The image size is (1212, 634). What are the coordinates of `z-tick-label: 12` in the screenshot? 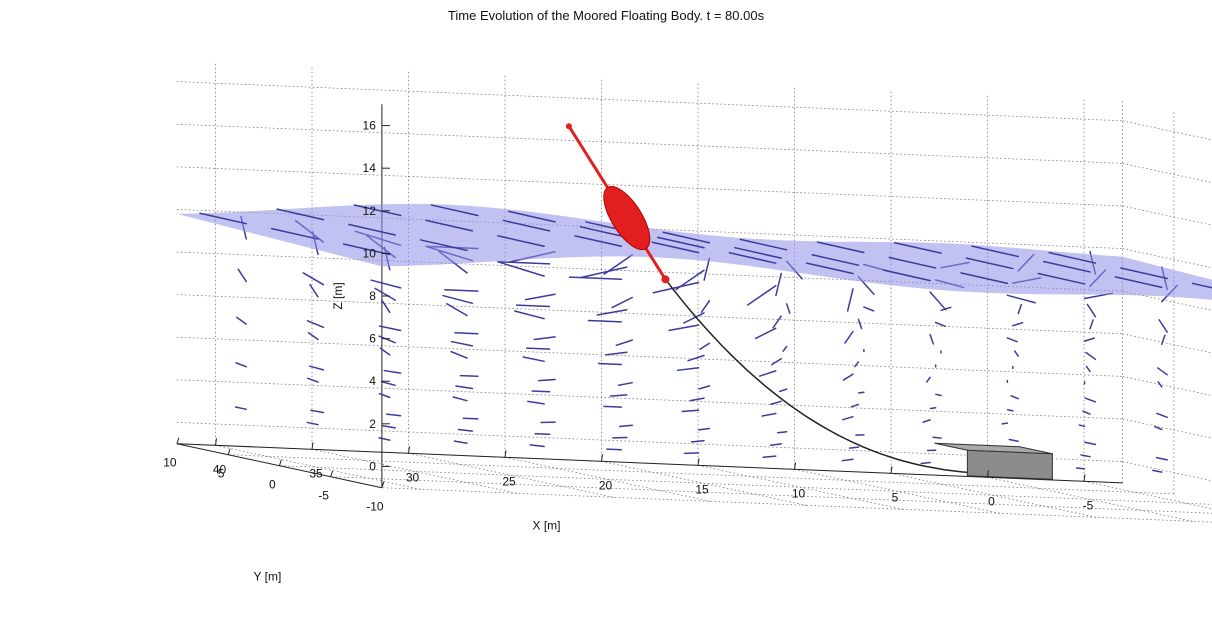 It's located at (370, 211).